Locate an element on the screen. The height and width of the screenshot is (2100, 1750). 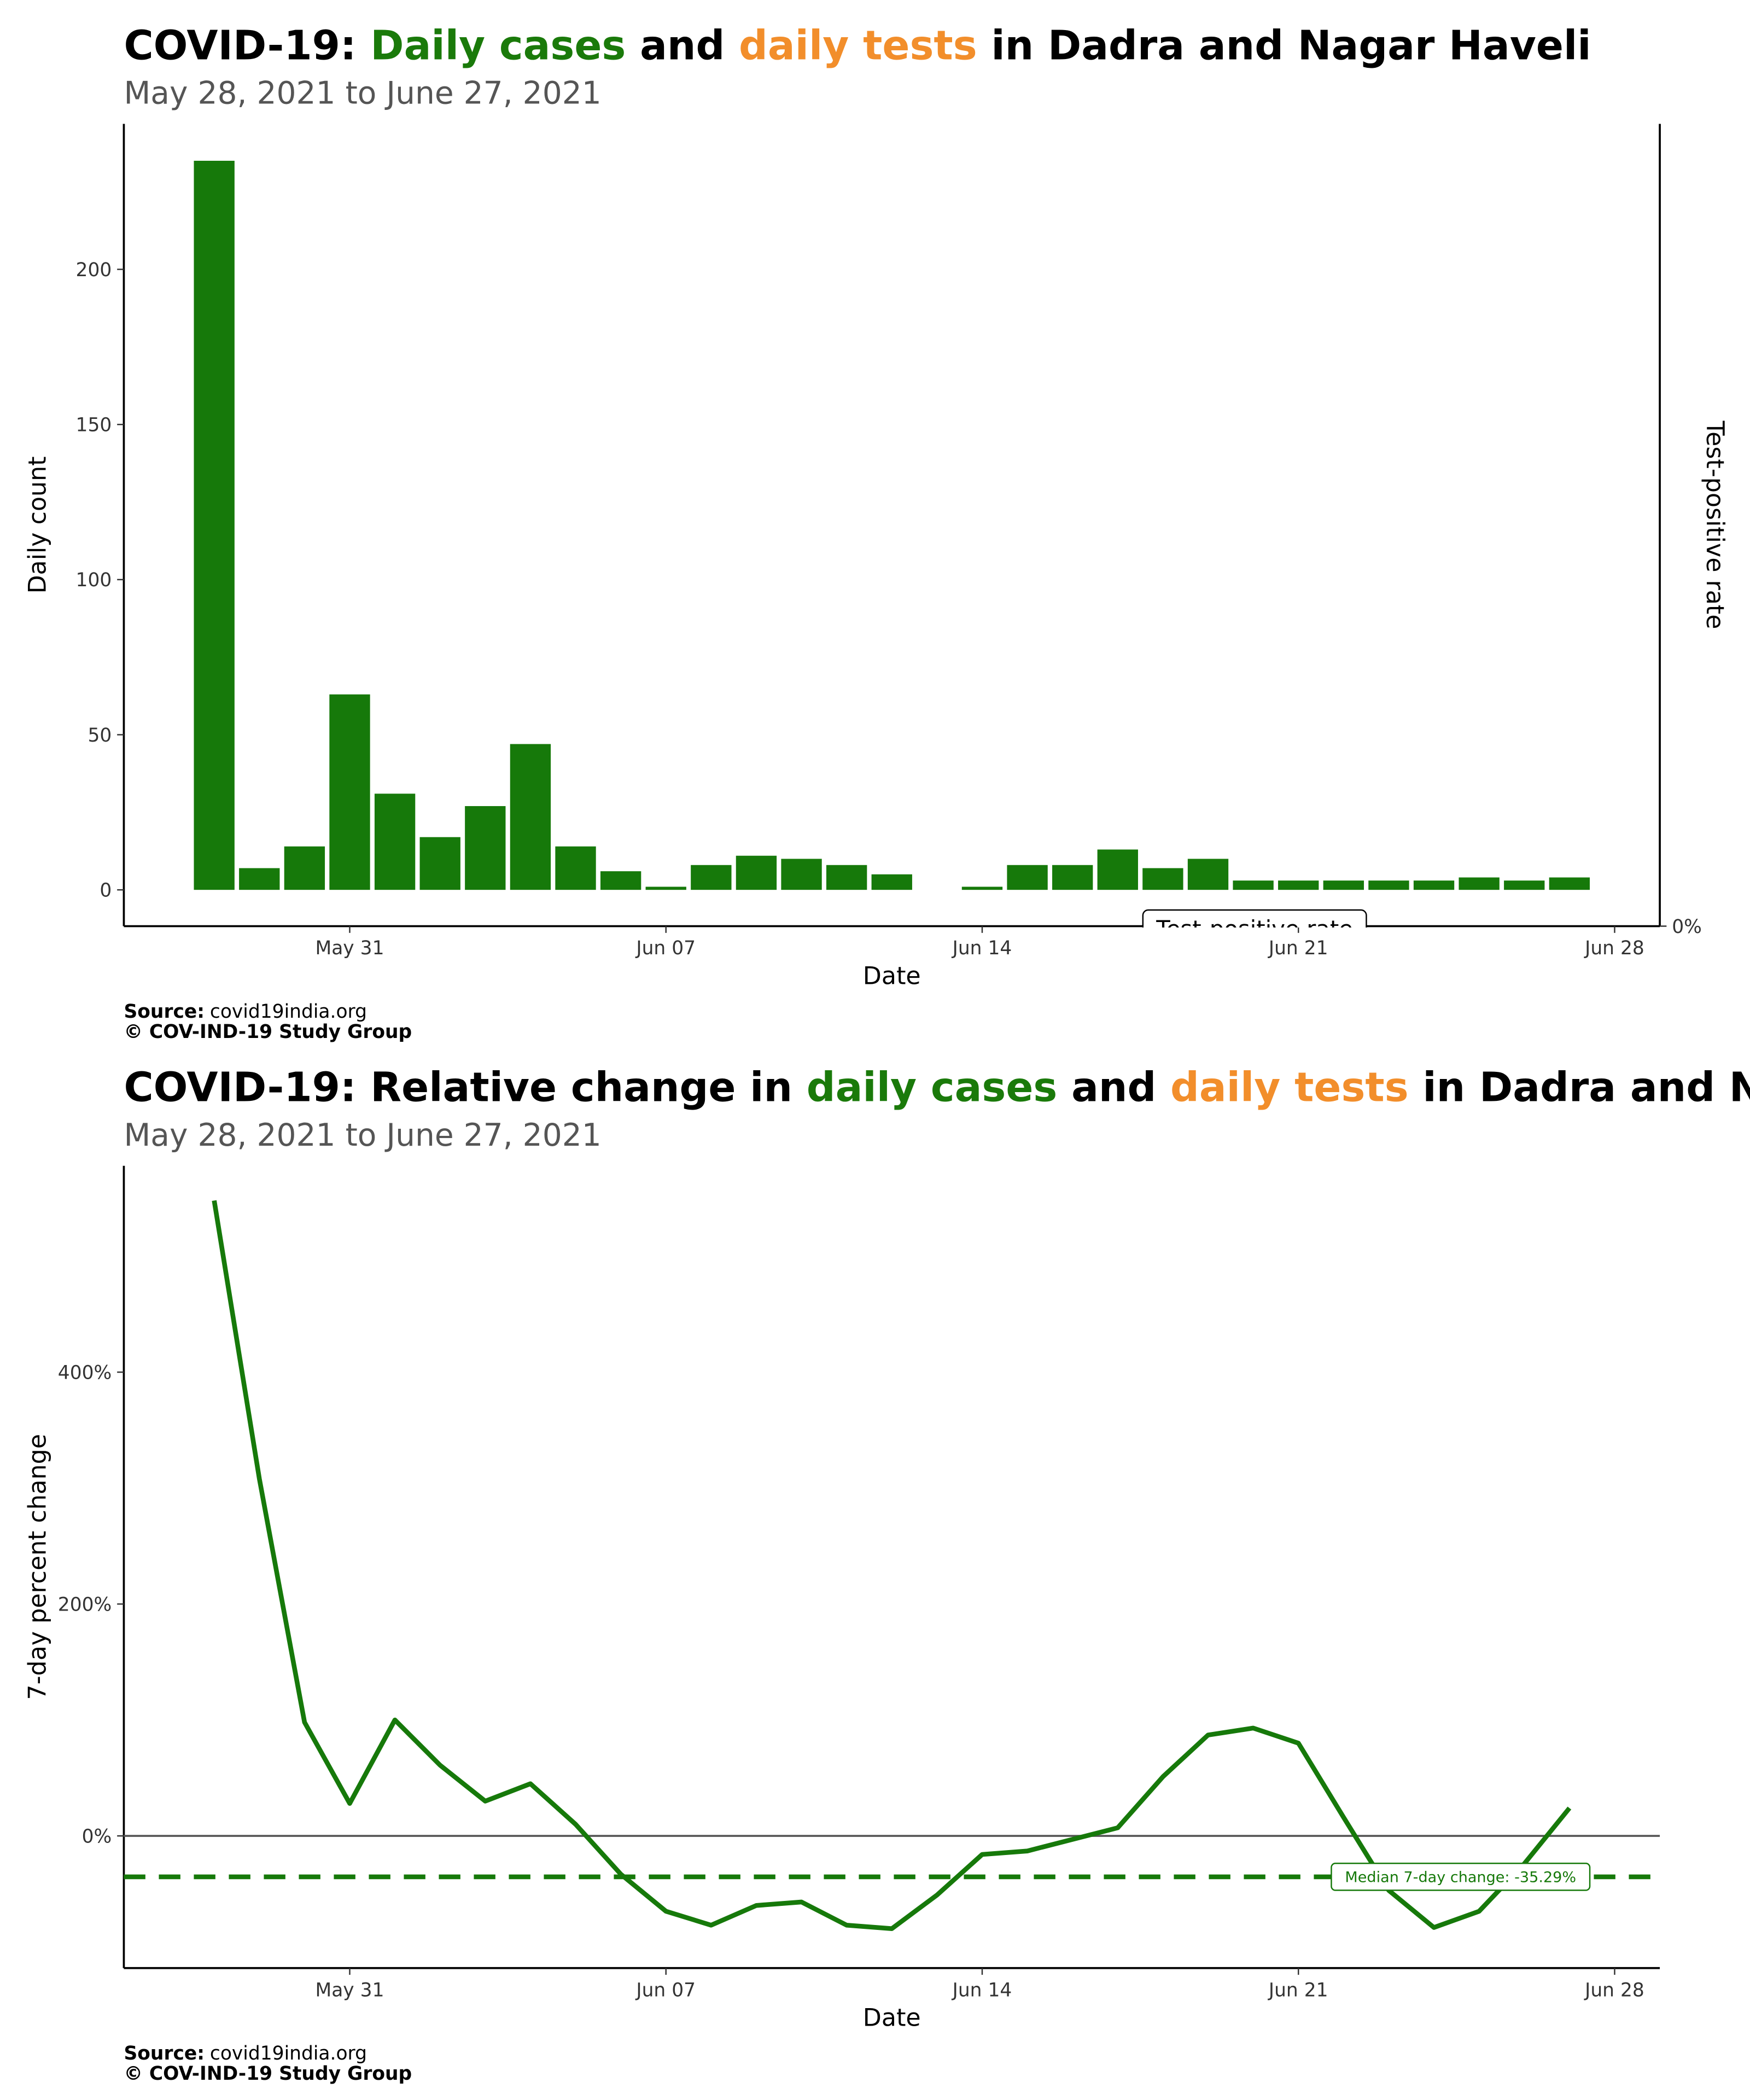
y-tick-label: 150 is located at coordinates (94, 425).